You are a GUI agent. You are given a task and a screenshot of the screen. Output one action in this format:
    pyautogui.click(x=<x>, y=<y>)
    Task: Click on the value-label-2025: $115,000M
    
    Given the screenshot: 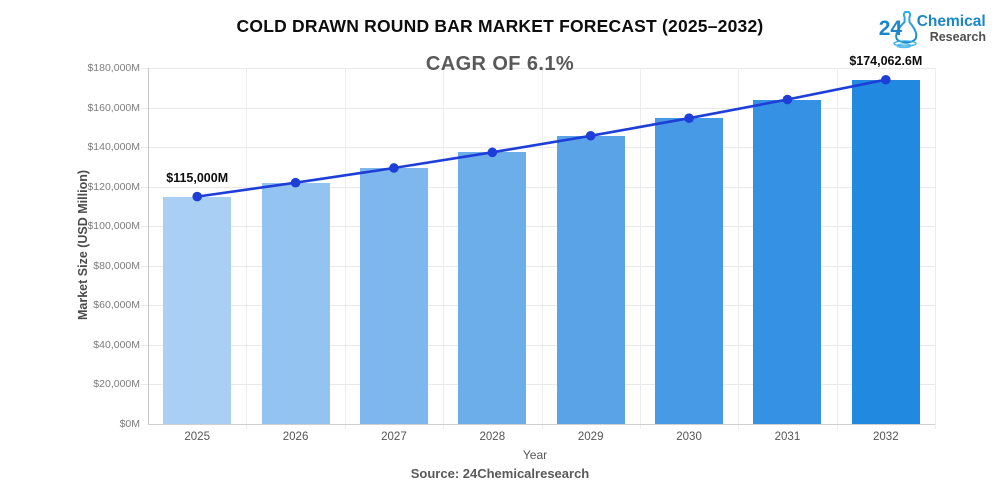 What is the action you would take?
    pyautogui.click(x=197, y=177)
    